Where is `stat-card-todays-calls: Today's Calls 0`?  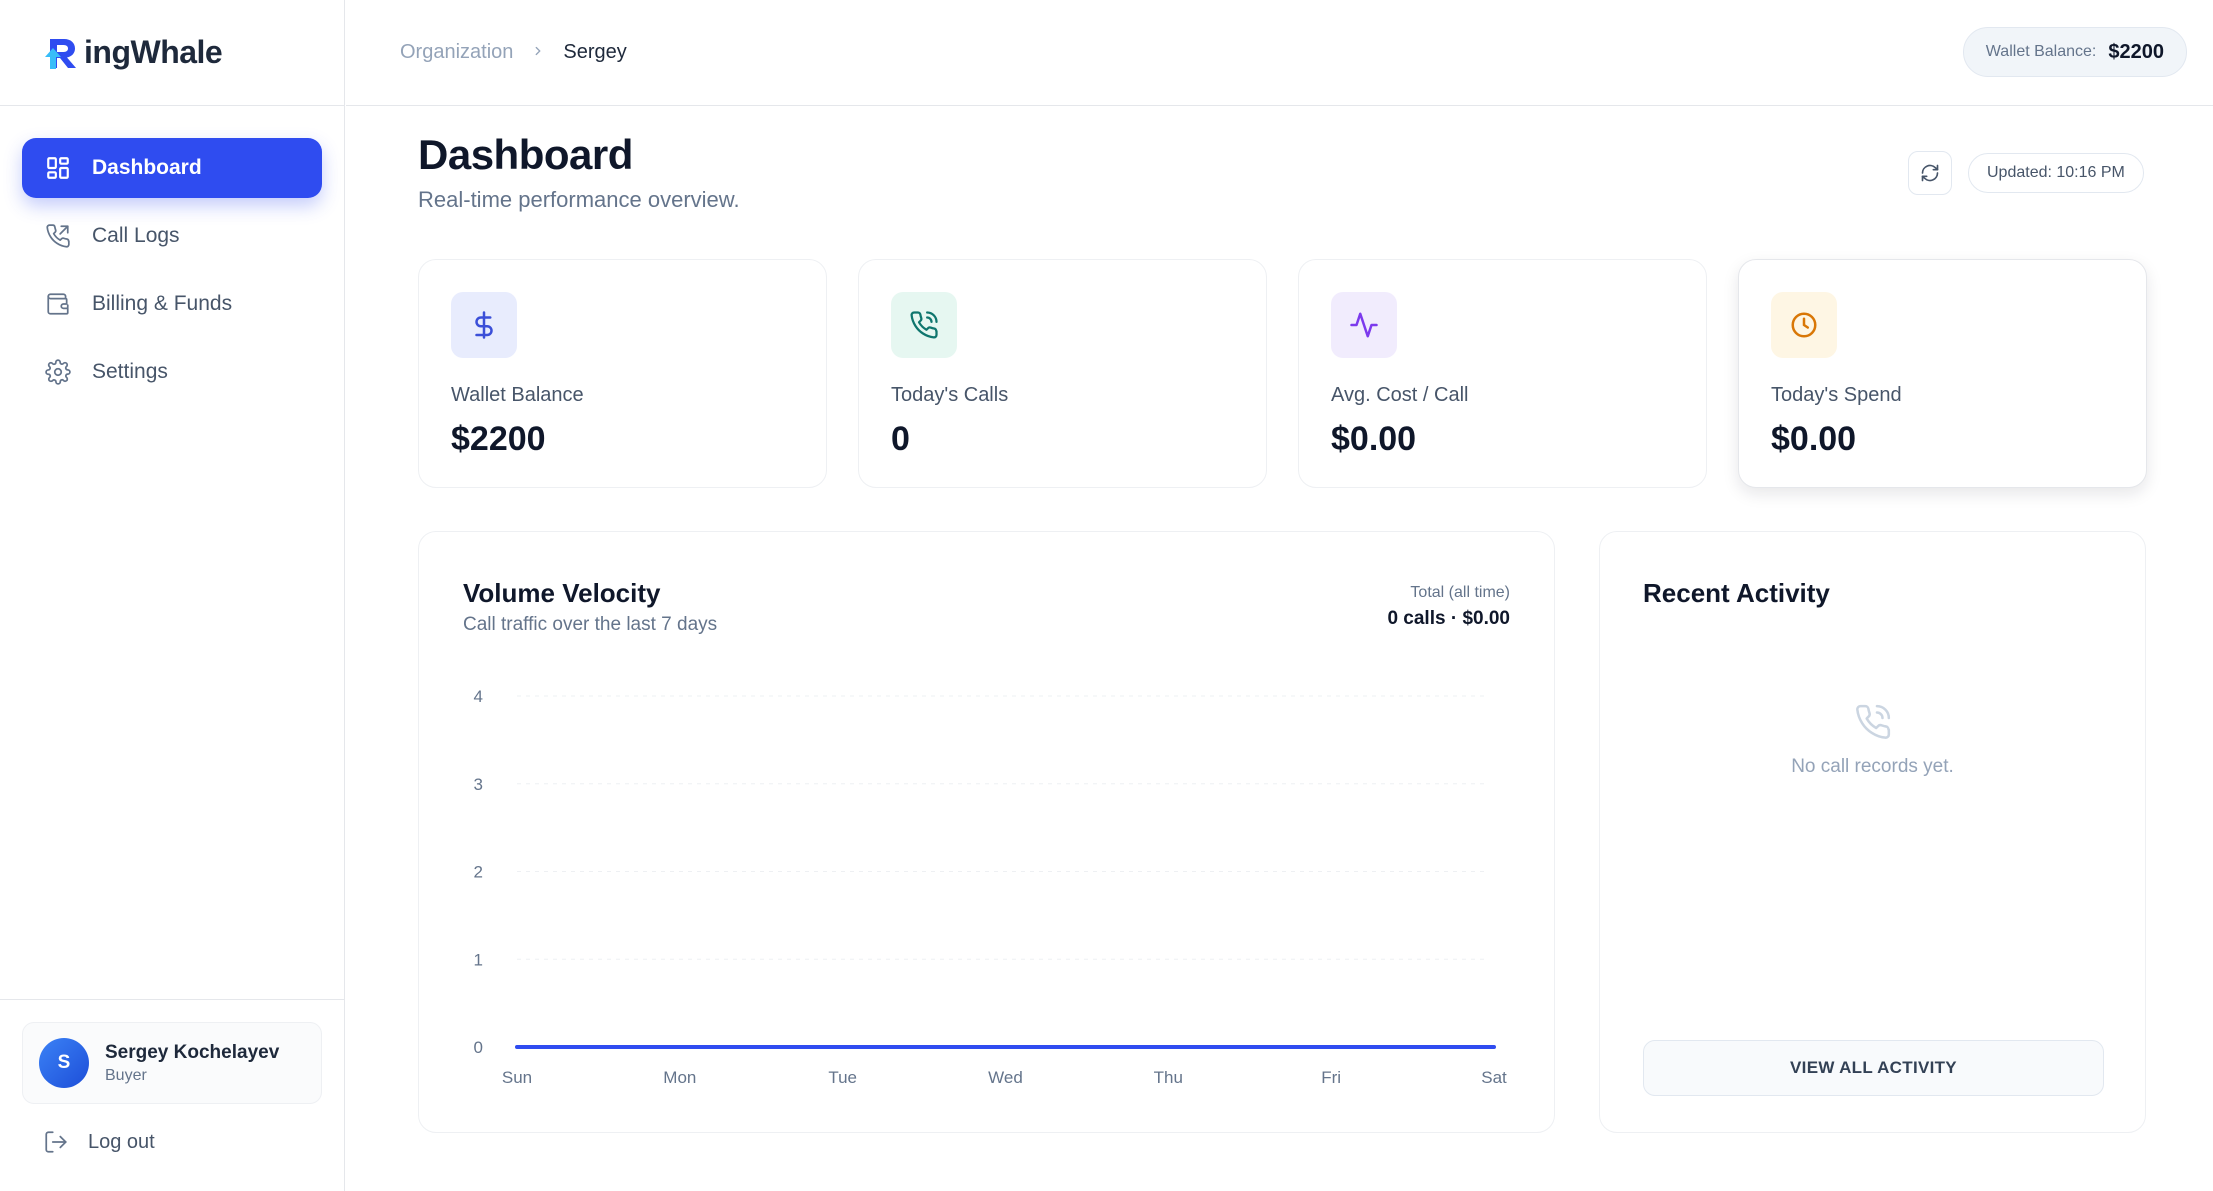
stat-card-todays-calls: Today's Calls 0 is located at coordinates (1062, 373).